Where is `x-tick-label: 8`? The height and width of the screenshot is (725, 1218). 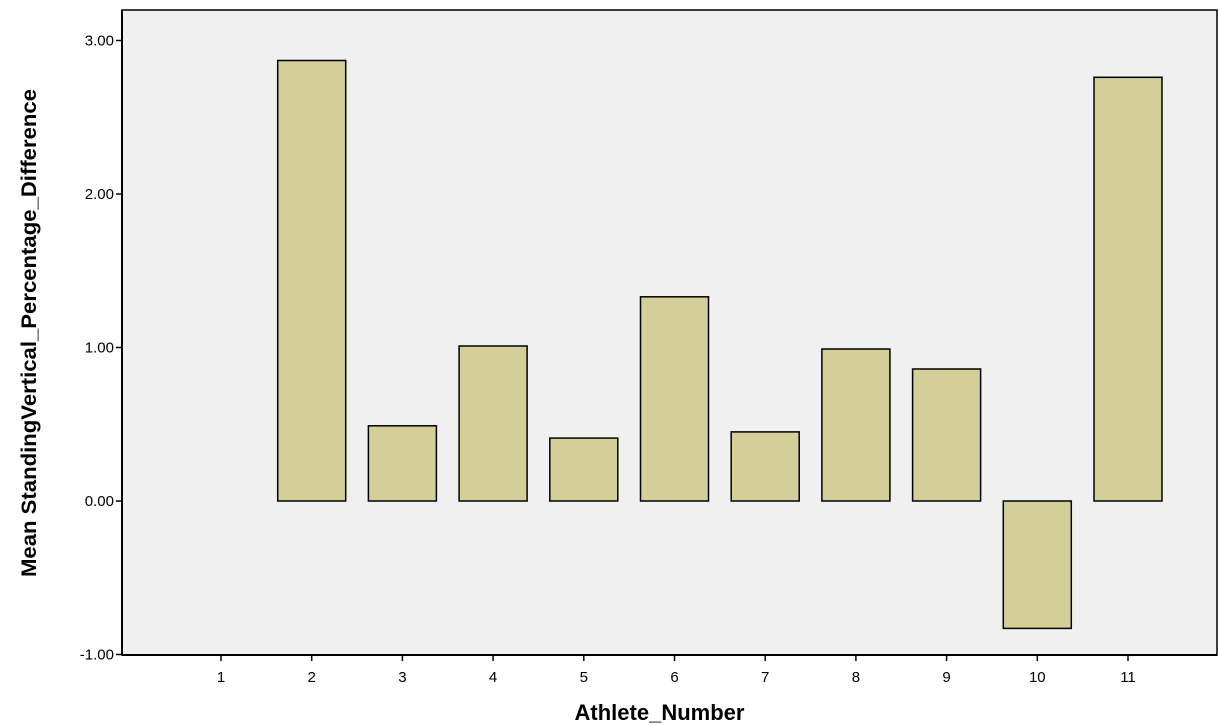
x-tick-label: 8 is located at coordinates (856, 677).